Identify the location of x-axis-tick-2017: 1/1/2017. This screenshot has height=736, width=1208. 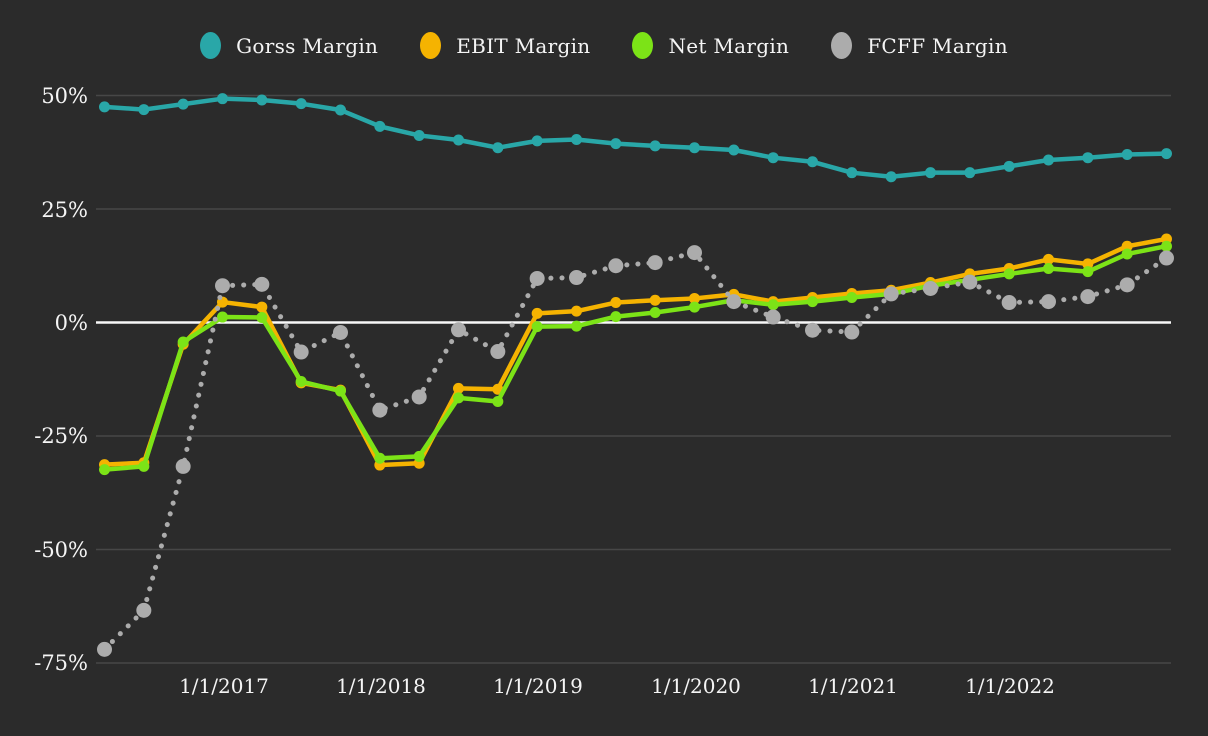
(224, 686).